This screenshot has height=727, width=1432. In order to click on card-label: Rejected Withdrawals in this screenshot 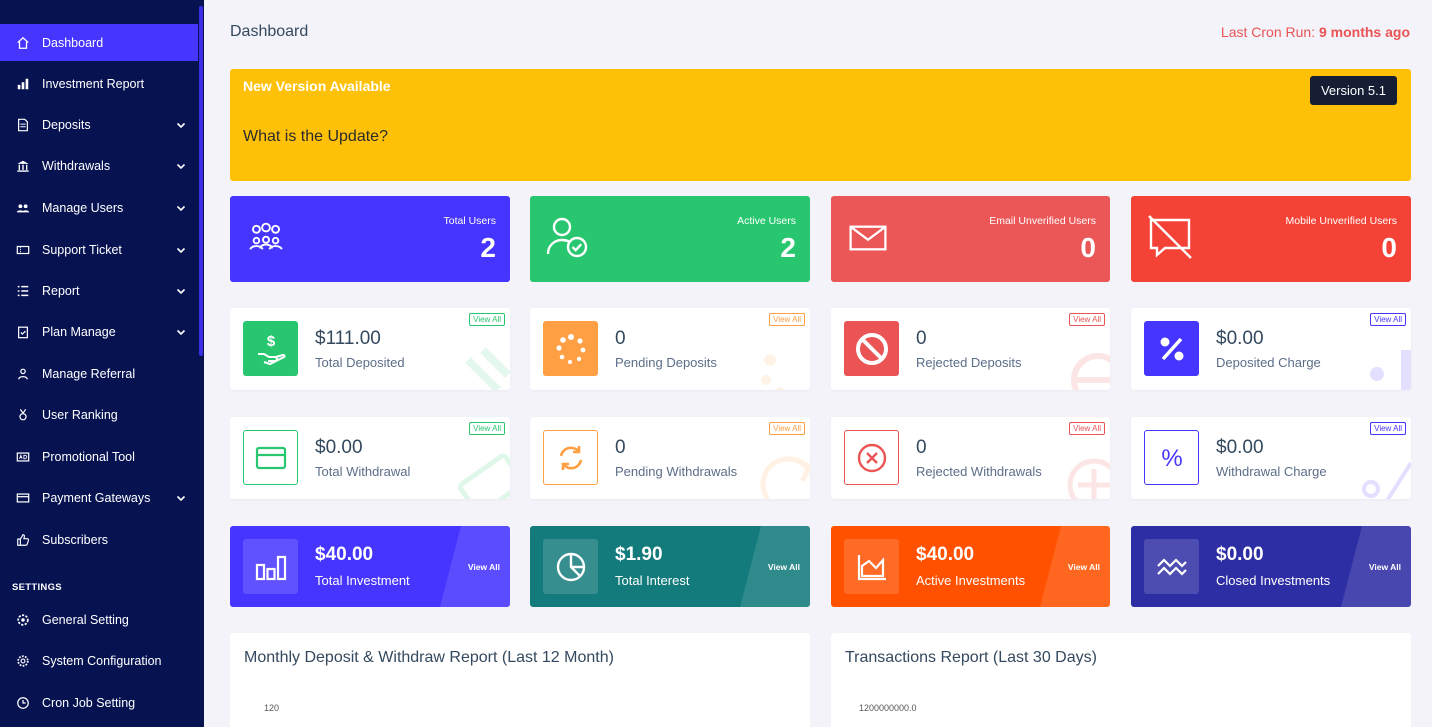, I will do `click(979, 471)`.